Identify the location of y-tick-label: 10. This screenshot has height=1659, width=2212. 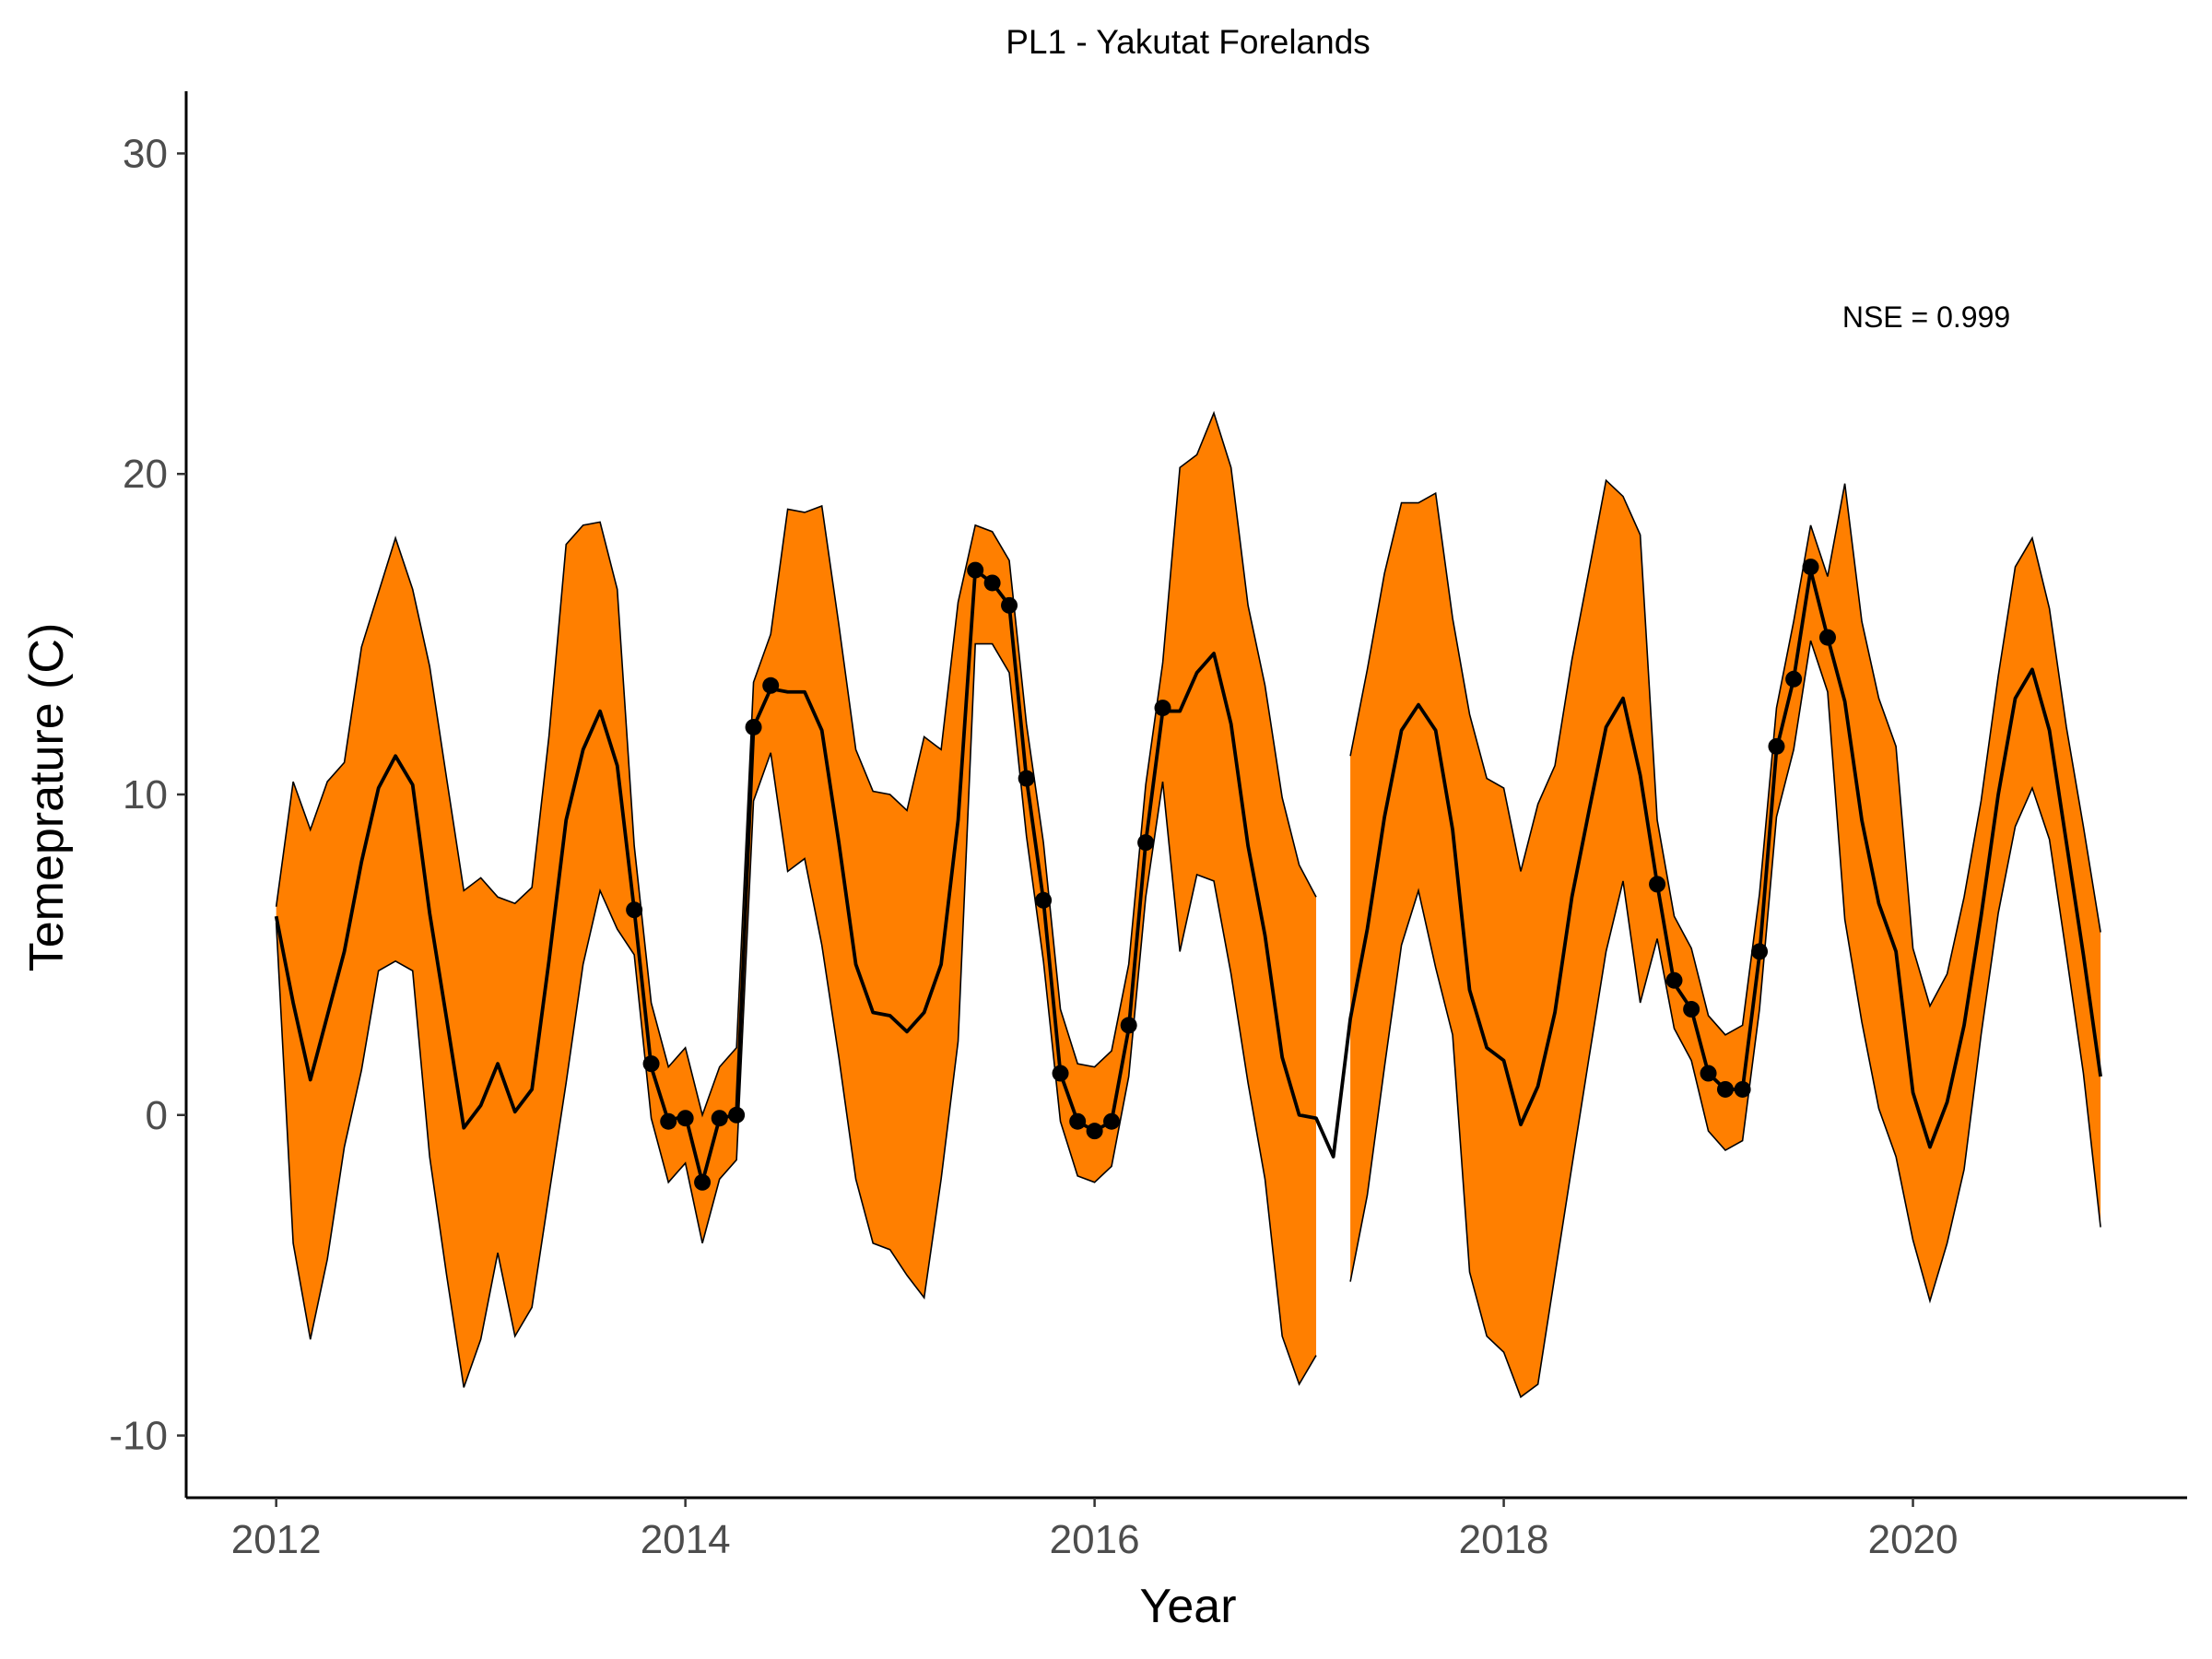
(145, 795).